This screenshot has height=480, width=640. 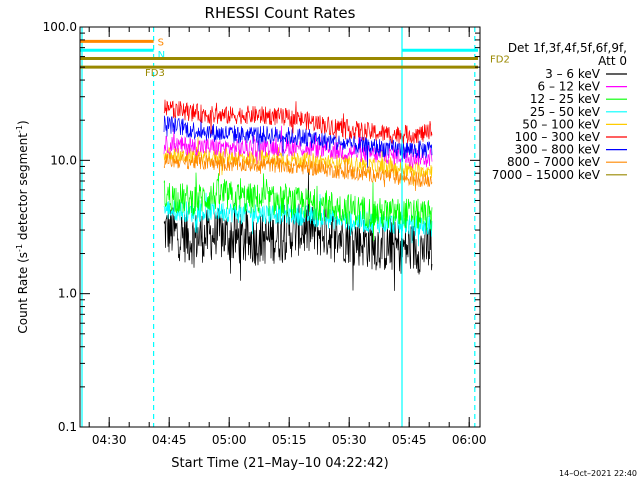 I want to click on y-tick-label-2: 10.0, so click(x=63, y=160).